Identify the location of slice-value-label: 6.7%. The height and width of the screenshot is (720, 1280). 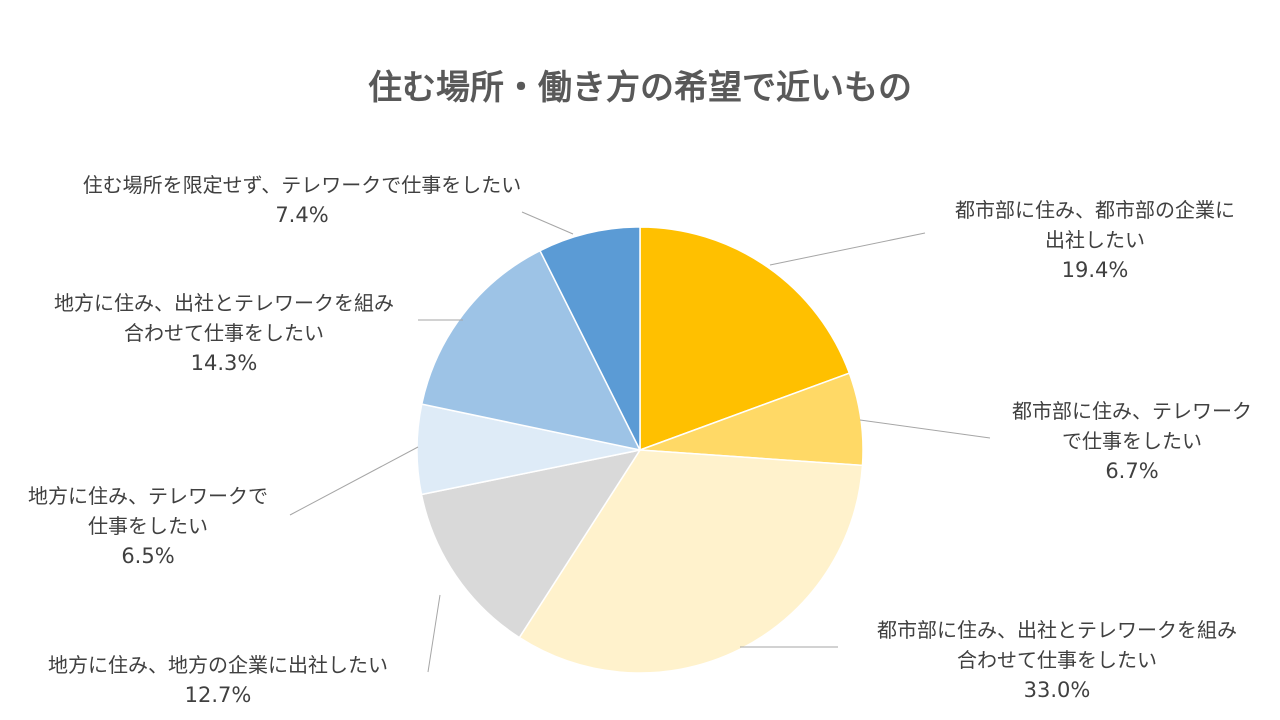
(1132, 471).